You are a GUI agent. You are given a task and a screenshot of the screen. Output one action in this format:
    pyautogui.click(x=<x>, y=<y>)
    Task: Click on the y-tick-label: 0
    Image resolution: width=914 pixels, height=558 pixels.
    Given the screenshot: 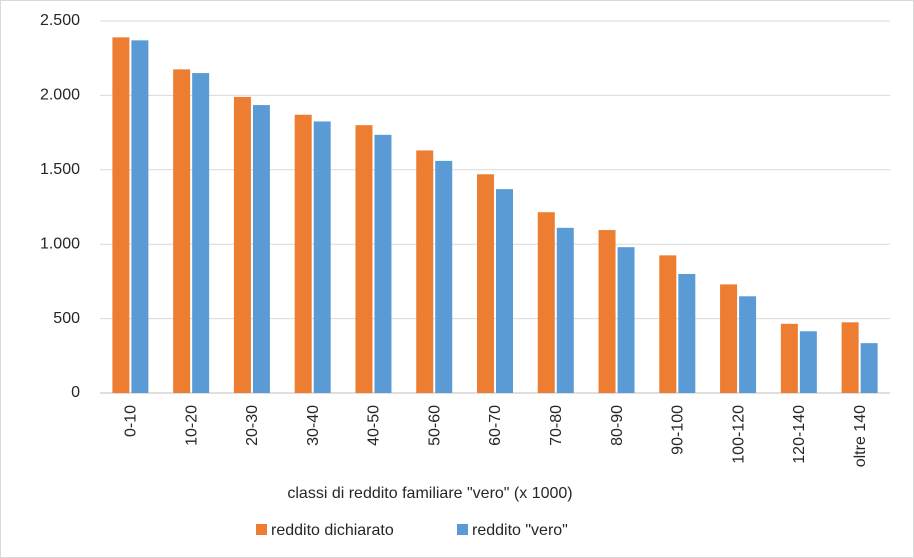 What is the action you would take?
    pyautogui.click(x=75, y=392)
    